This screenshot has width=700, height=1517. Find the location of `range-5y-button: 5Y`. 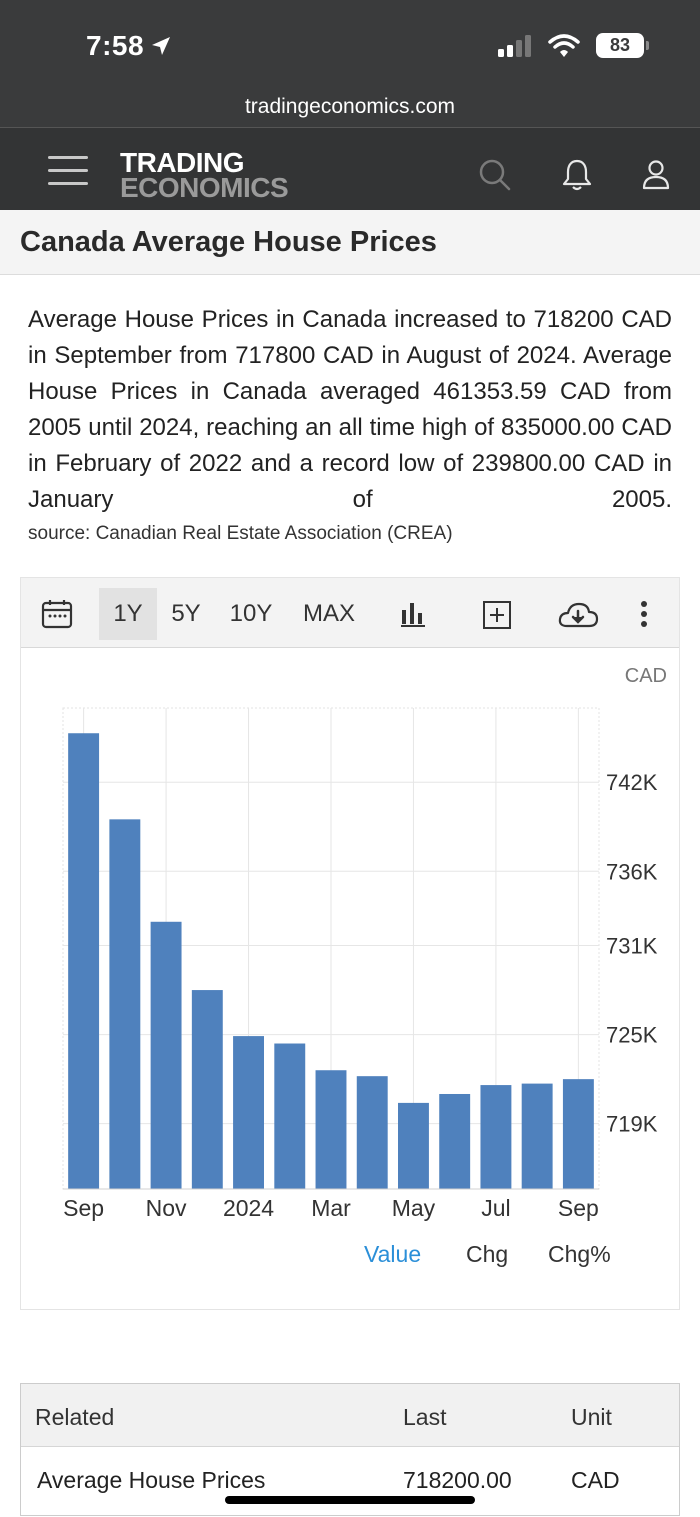

range-5y-button: 5Y is located at coordinates (186, 613).